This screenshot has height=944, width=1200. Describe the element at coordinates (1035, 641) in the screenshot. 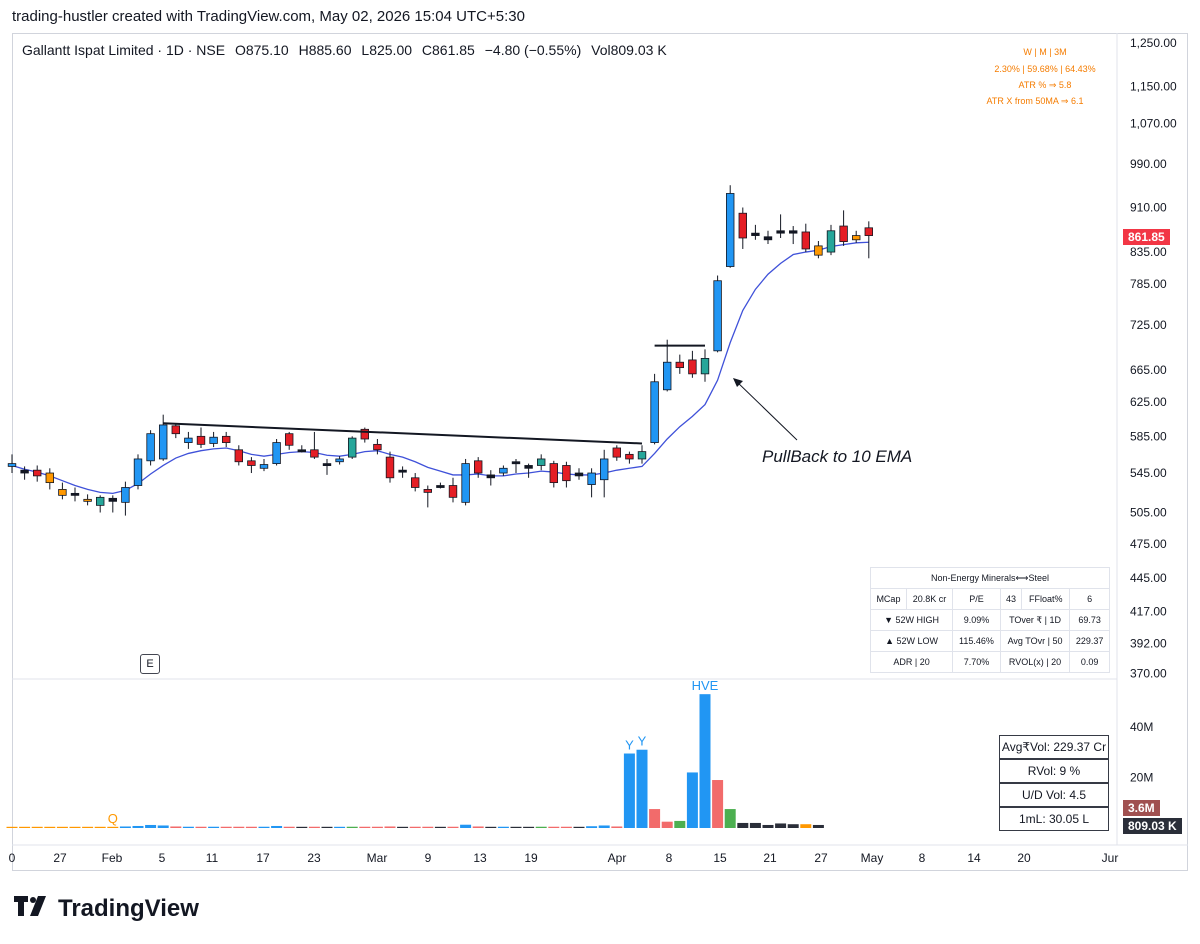

I see `table-cell: Avg TOvr | 50` at that location.